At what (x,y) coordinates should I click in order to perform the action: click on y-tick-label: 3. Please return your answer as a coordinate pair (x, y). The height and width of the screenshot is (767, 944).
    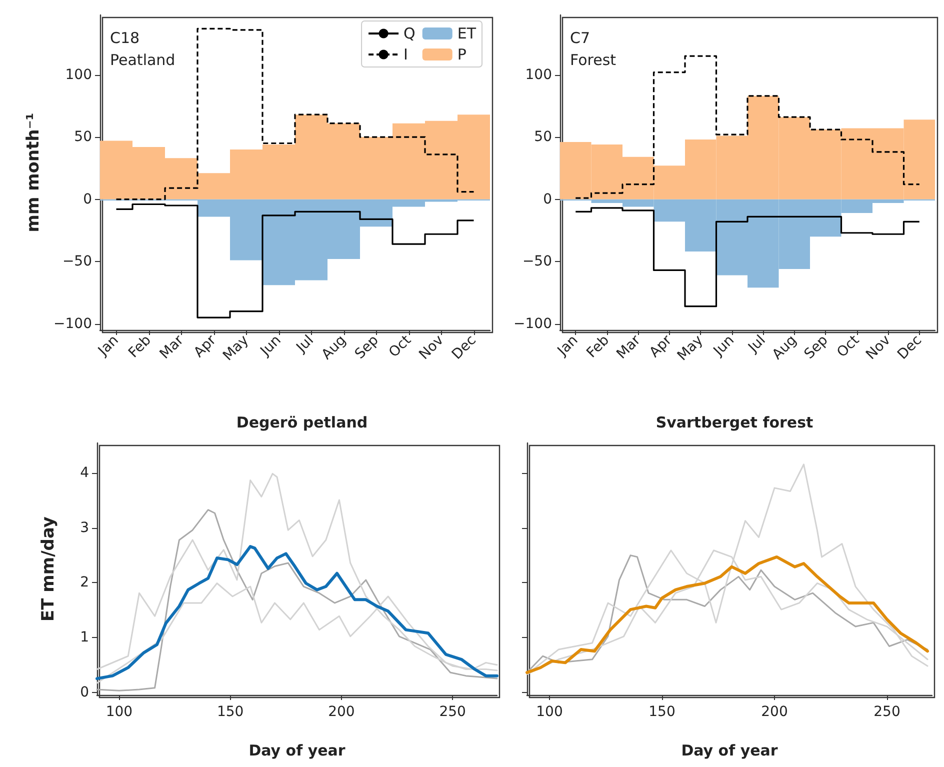
    Looking at the image, I should click on (84, 528).